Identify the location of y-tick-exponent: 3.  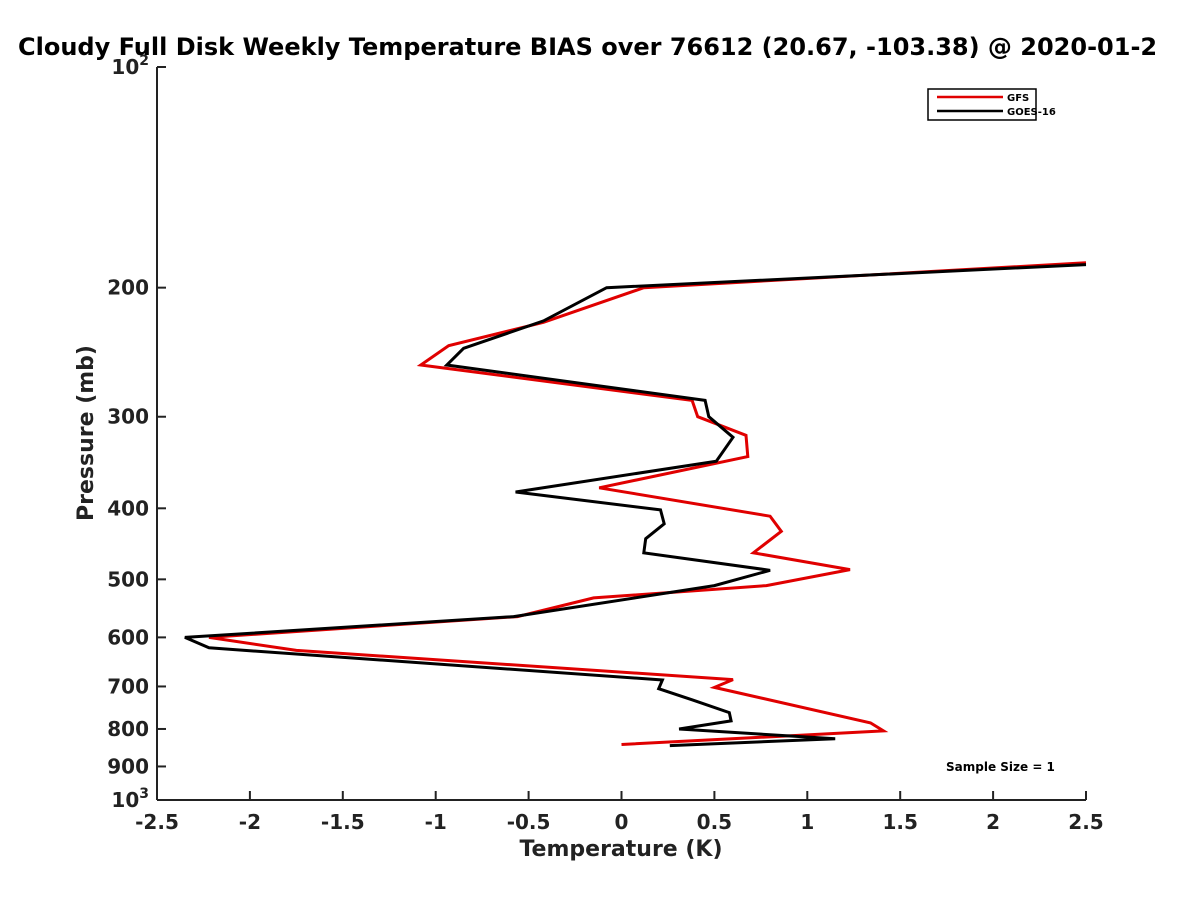
(144, 794).